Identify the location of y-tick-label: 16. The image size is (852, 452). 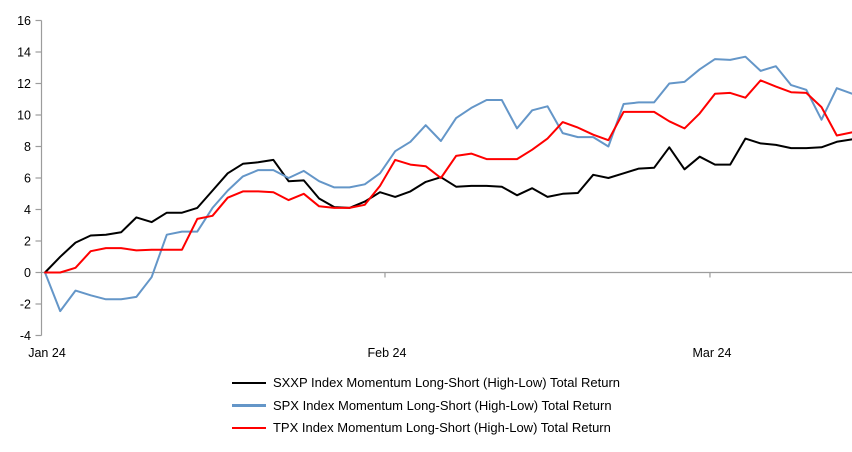
(24, 21).